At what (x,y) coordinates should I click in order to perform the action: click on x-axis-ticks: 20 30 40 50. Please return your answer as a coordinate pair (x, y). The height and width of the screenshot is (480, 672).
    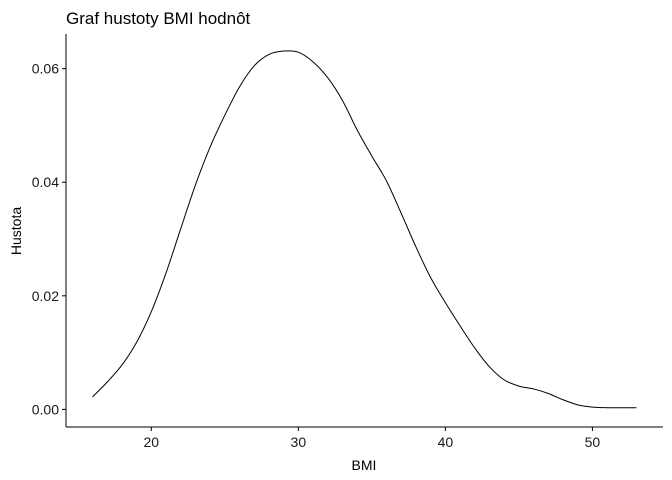
    Looking at the image, I should click on (371, 438).